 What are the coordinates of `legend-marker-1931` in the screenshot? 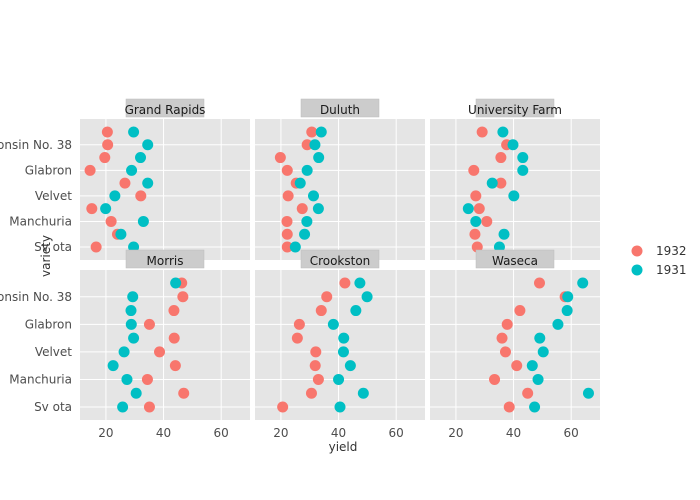 It's located at (637, 270).